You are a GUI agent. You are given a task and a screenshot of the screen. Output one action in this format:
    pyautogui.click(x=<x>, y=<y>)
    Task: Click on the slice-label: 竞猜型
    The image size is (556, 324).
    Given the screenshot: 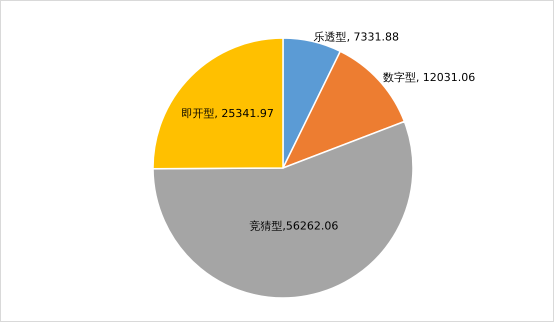 What is the action you would take?
    pyautogui.click(x=265, y=225)
    